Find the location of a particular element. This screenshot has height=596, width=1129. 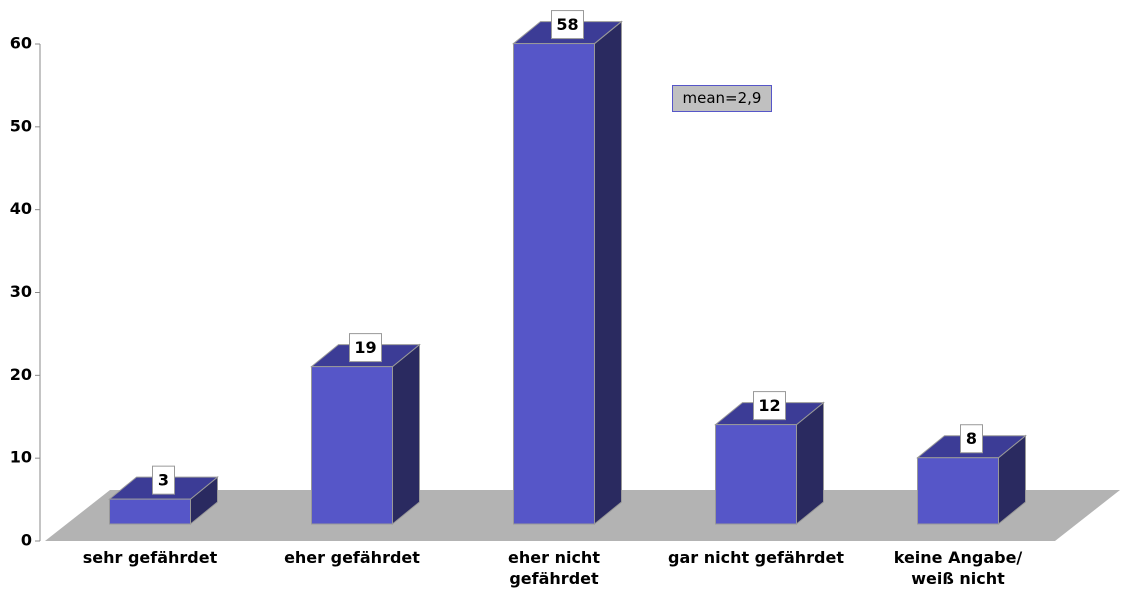

x-tick-label: eher gefährdet is located at coordinates (352, 557).